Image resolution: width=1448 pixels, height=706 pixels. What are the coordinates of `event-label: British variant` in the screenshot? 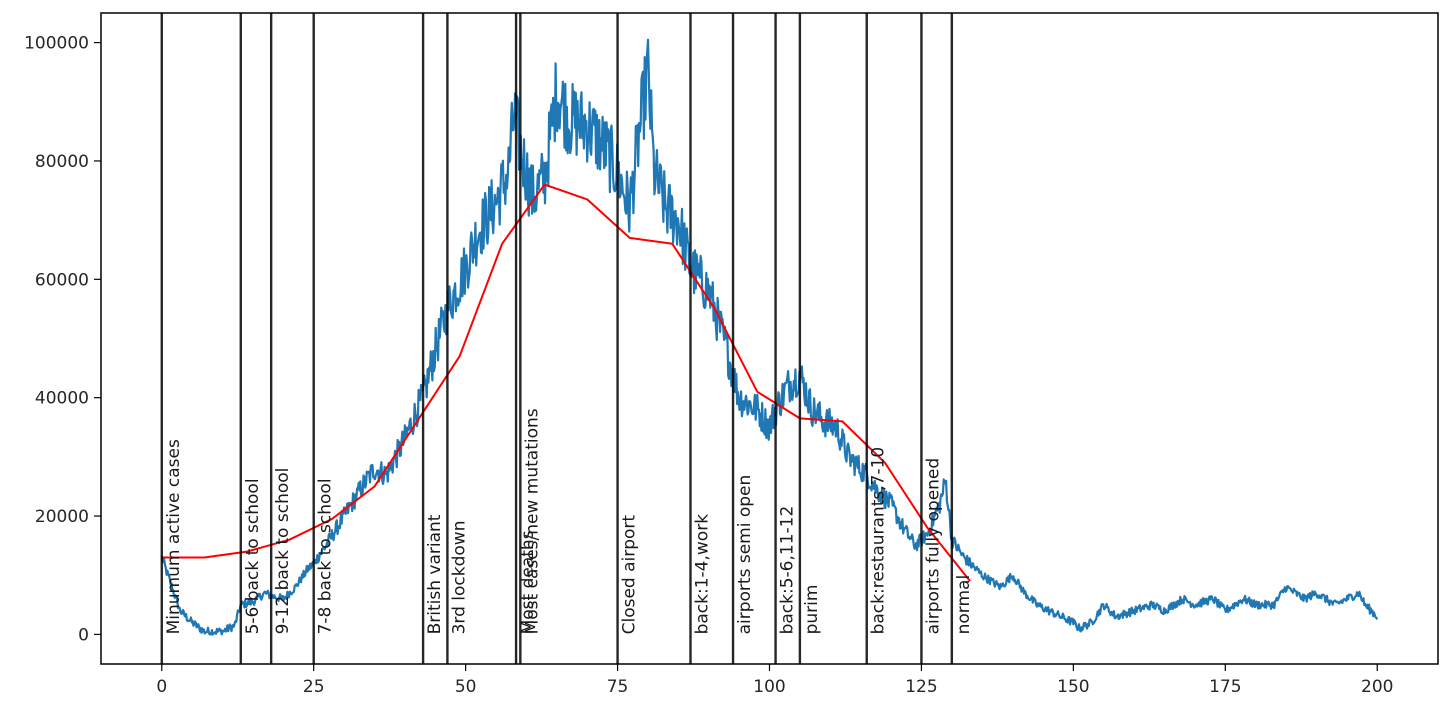 It's located at (435, 574).